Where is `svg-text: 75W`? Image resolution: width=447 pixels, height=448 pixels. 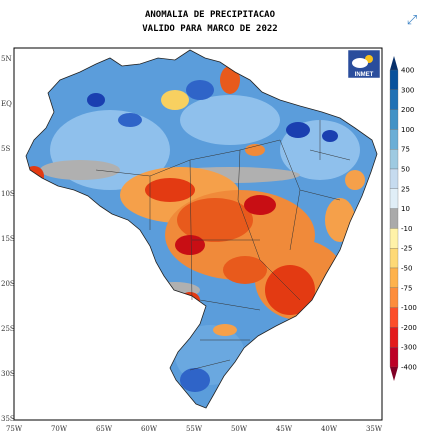
svg-text: 75W is located at coordinates (14, 429).